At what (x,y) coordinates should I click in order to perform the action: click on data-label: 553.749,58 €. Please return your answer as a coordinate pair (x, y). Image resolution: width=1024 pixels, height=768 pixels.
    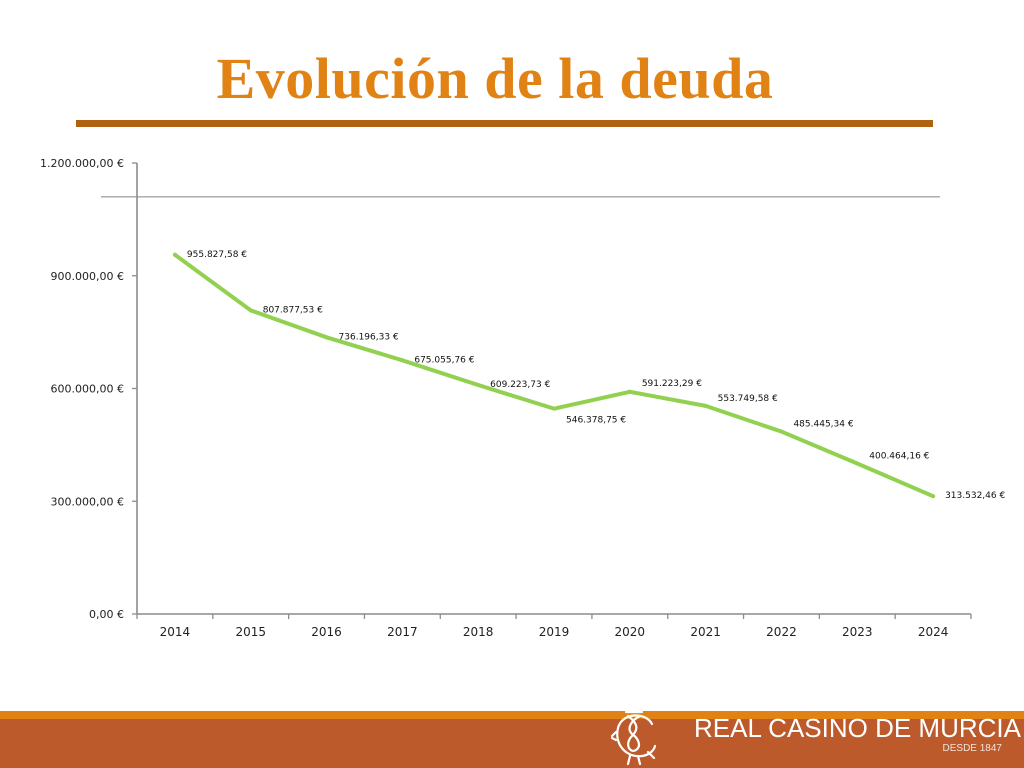
    Looking at the image, I should click on (748, 399).